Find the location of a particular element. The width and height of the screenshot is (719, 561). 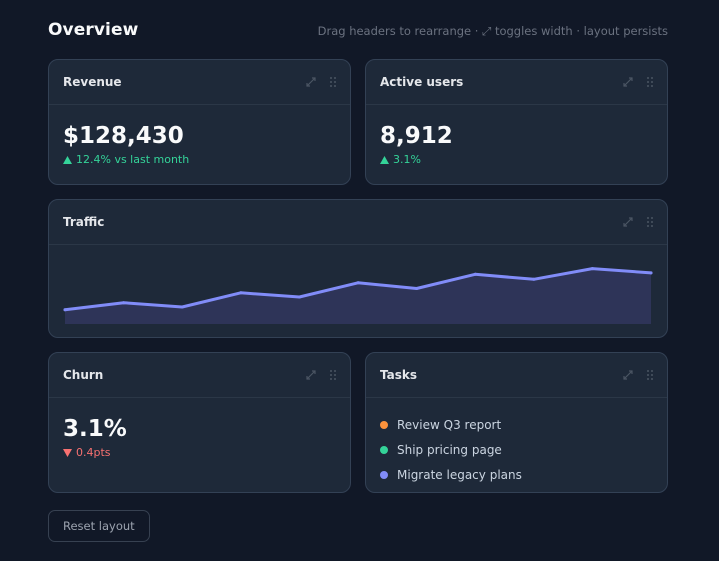

triangle-down-icon is located at coordinates (67, 452).